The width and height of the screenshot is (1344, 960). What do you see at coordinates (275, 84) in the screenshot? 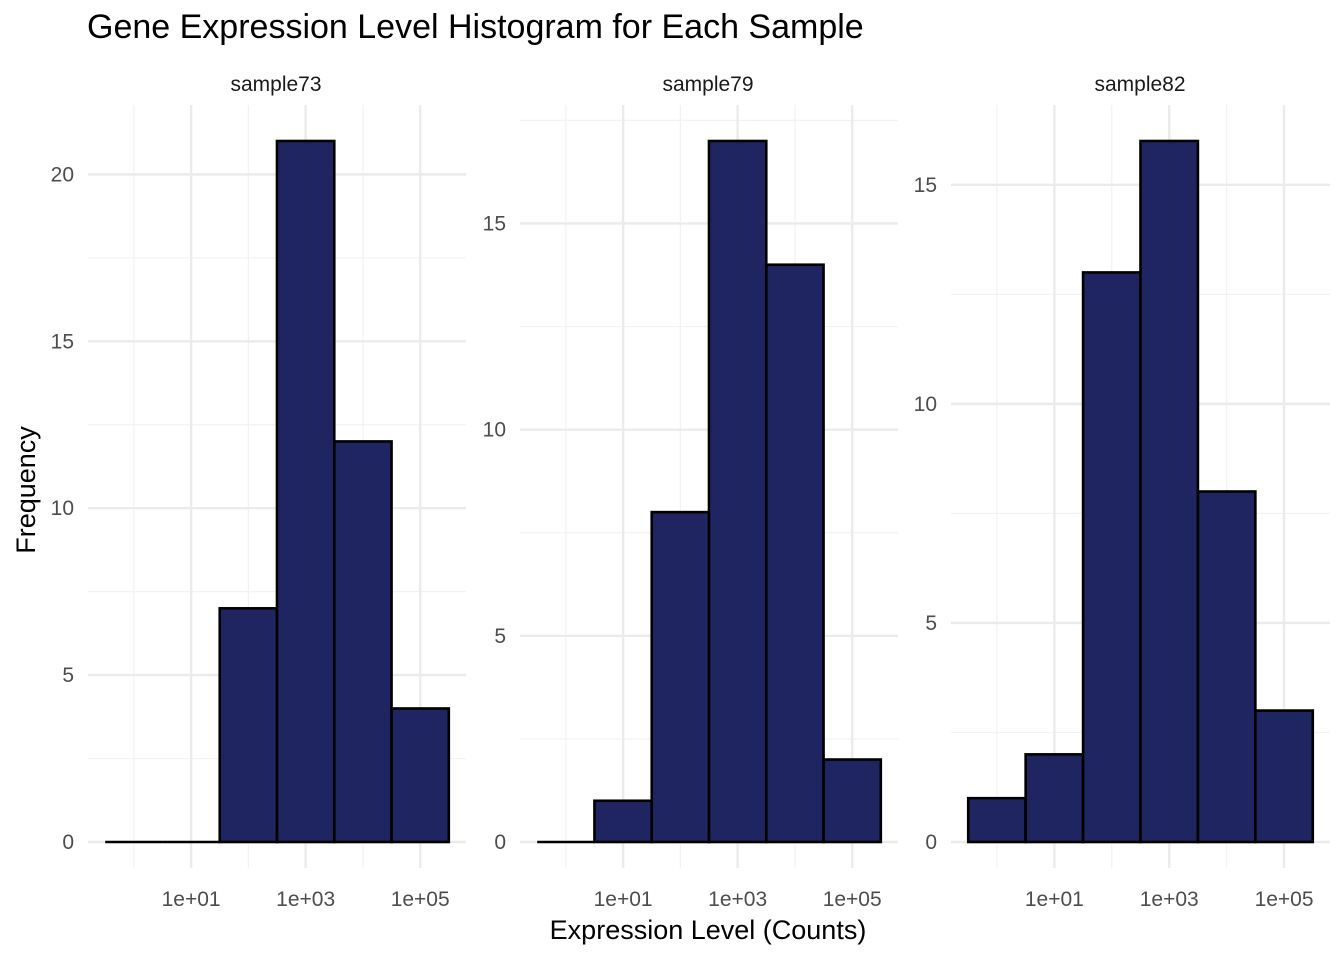
I see `facet-strip-label: sample73` at bounding box center [275, 84].